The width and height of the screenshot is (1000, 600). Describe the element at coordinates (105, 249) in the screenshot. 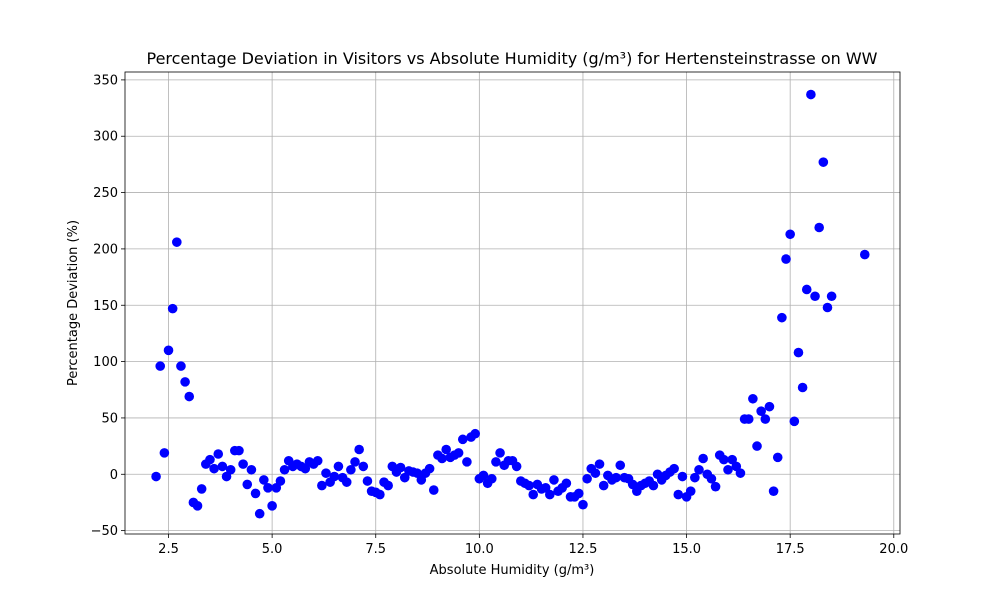

I see `y-tick-label: 200` at that location.